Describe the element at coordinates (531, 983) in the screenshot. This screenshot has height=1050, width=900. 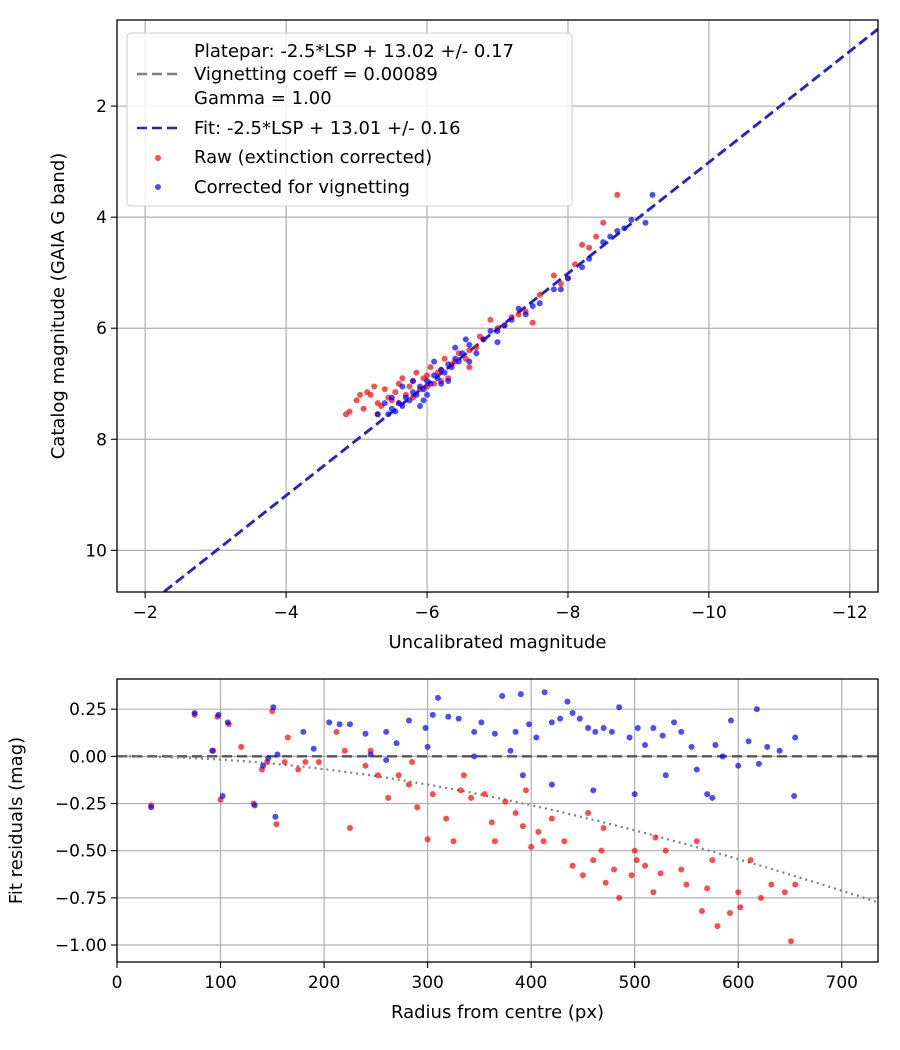
I see `x-tick-label: 400` at that location.